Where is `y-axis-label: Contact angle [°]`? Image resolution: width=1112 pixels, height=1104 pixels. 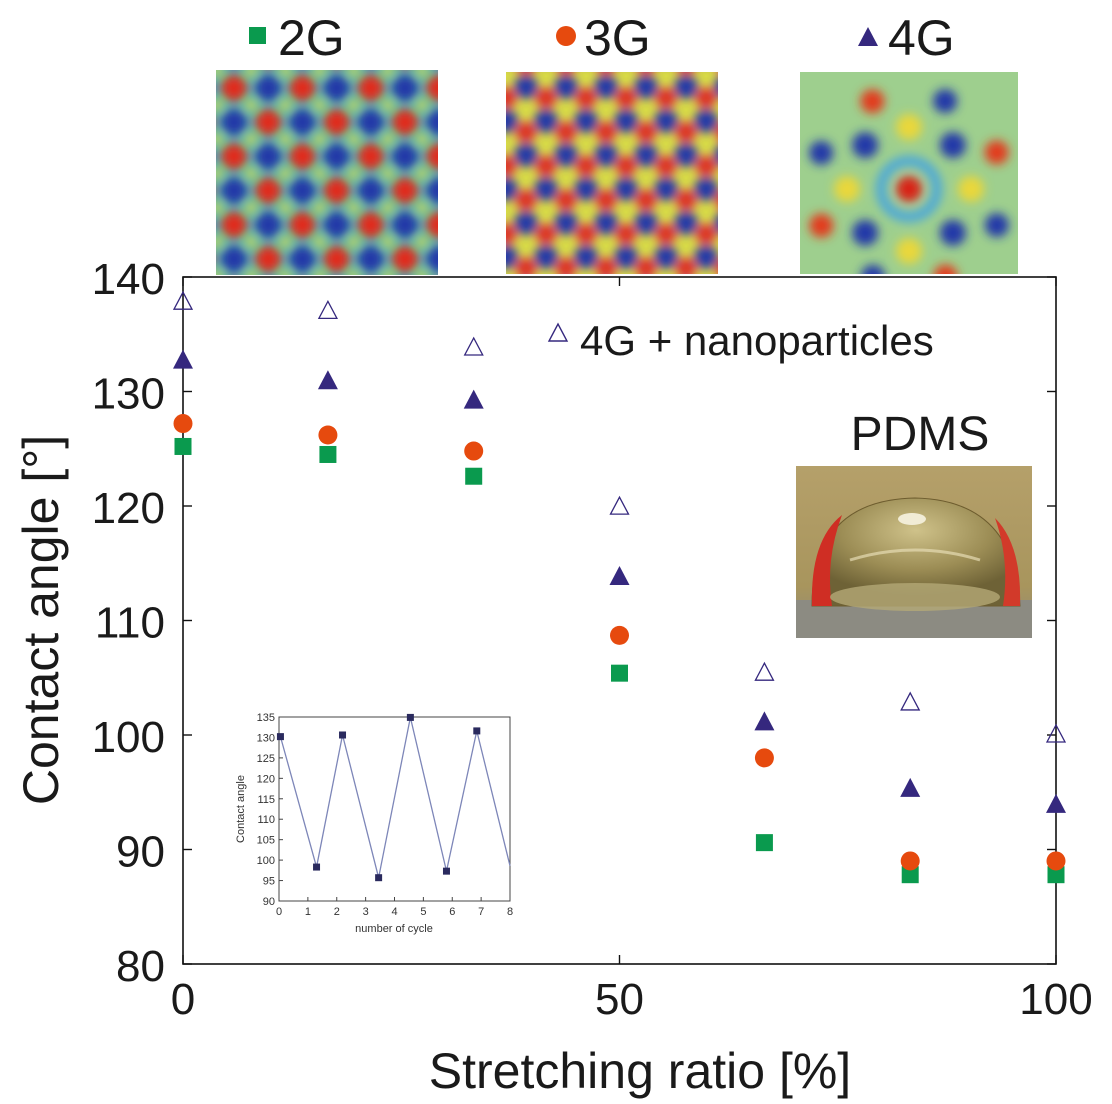 y-axis-label: Contact angle [°] is located at coordinates (41, 620).